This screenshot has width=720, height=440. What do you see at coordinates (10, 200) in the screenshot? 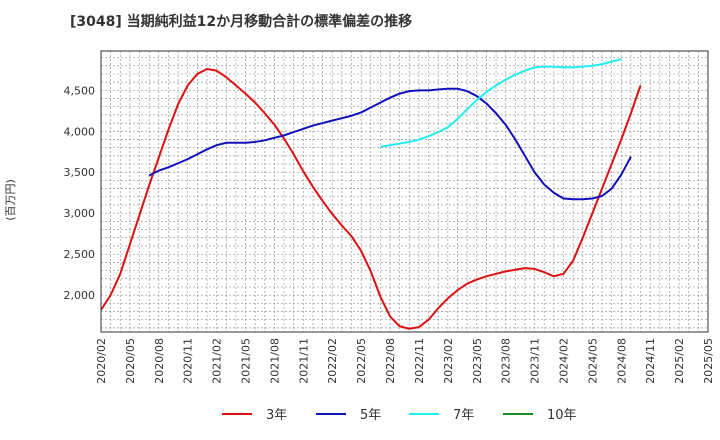
I see `y-axis-label: (百万円)` at bounding box center [10, 200].